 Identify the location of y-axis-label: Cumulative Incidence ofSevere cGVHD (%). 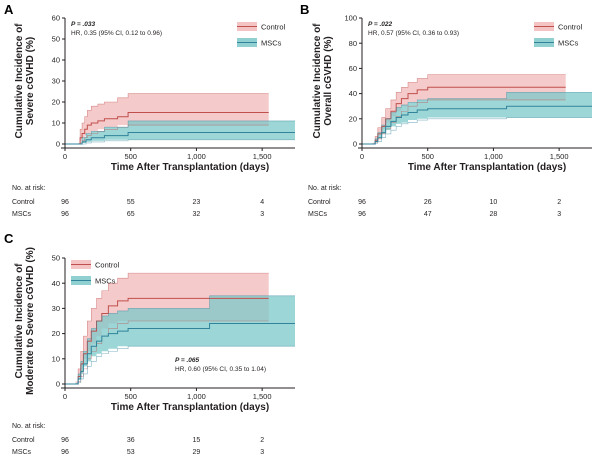
(25, 81).